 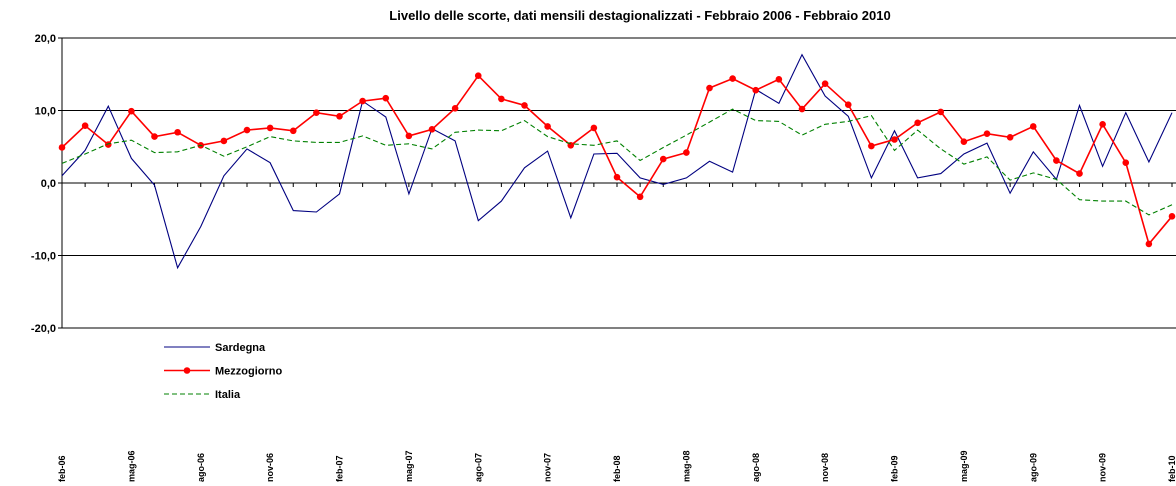 I want to click on y-tick-label: 0,0, so click(x=48, y=184).